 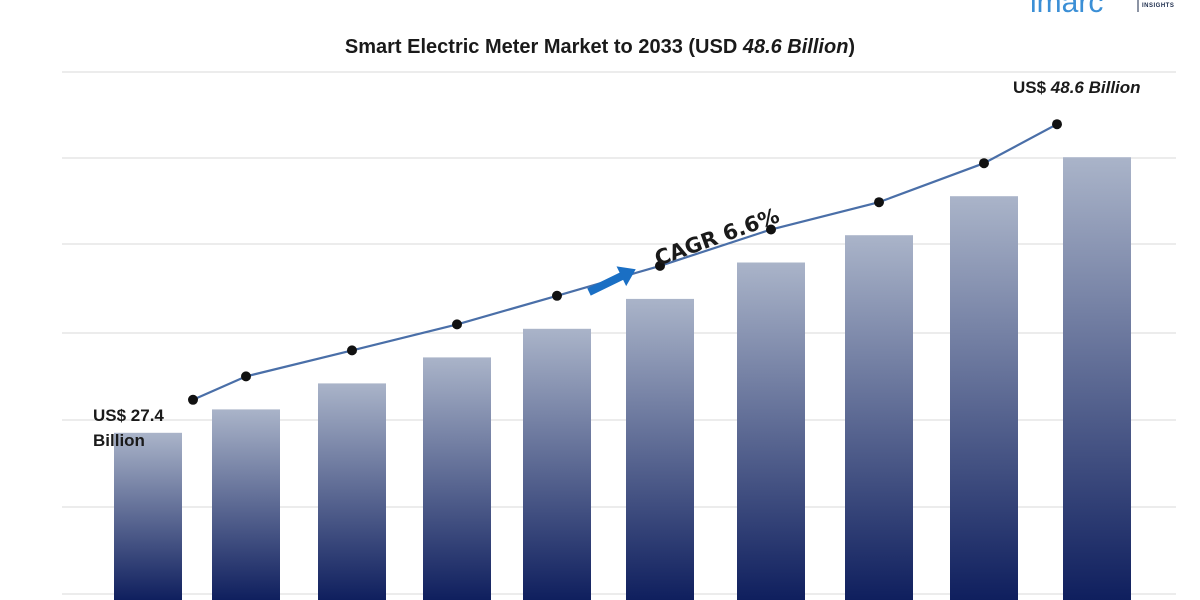 I want to click on logo-text: imarc, so click(x=1066, y=9).